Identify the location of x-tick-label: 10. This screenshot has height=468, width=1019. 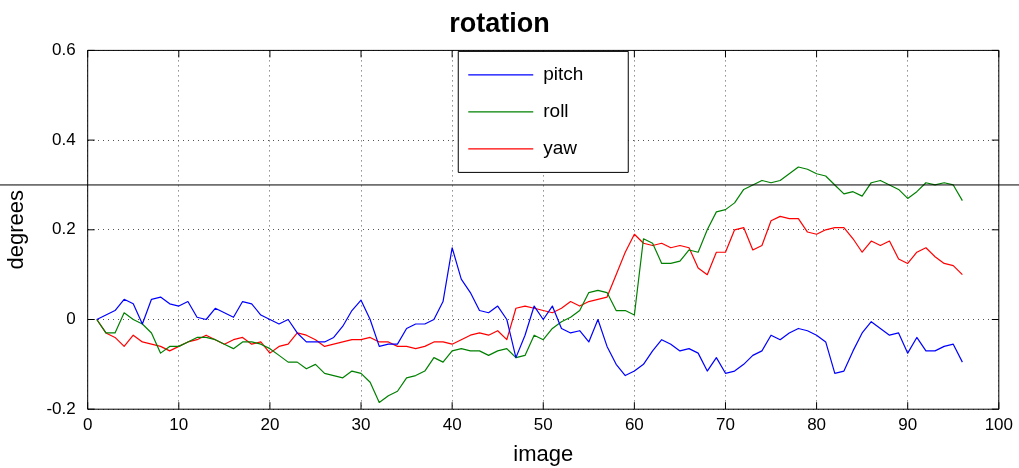
(179, 425).